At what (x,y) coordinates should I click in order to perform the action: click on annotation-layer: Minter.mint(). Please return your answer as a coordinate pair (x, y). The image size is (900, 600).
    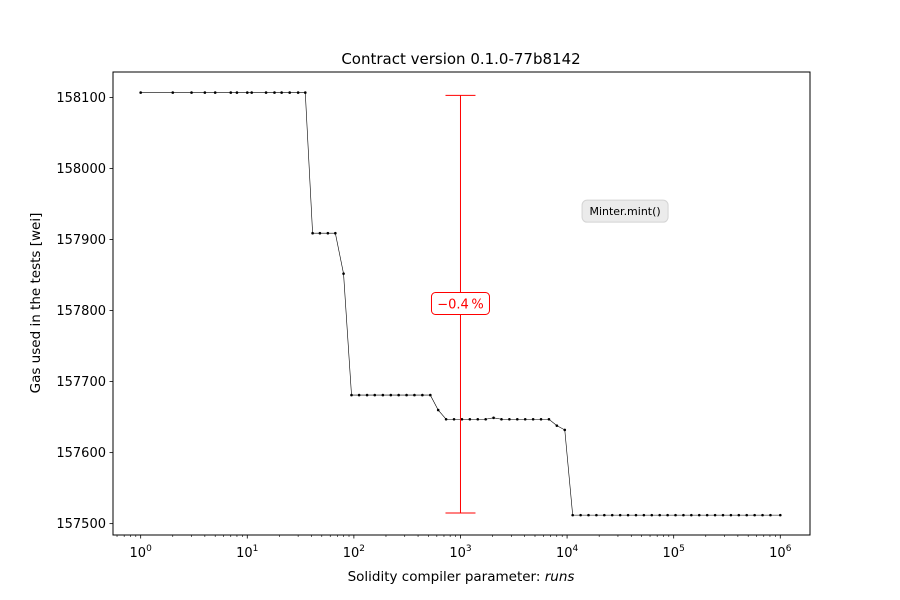
    Looking at the image, I should click on (625, 211).